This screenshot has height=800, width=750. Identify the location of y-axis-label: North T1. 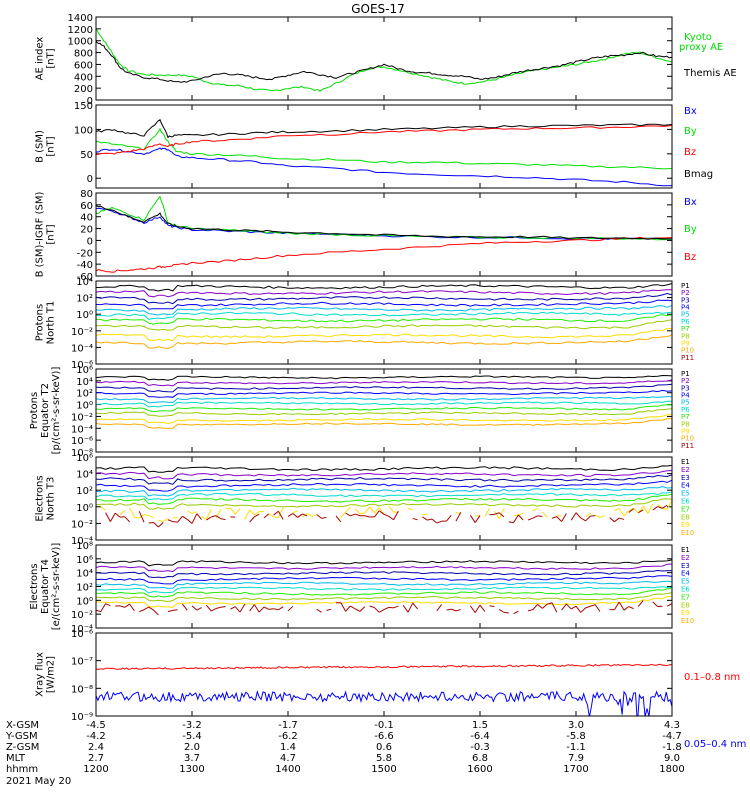
(51, 323).